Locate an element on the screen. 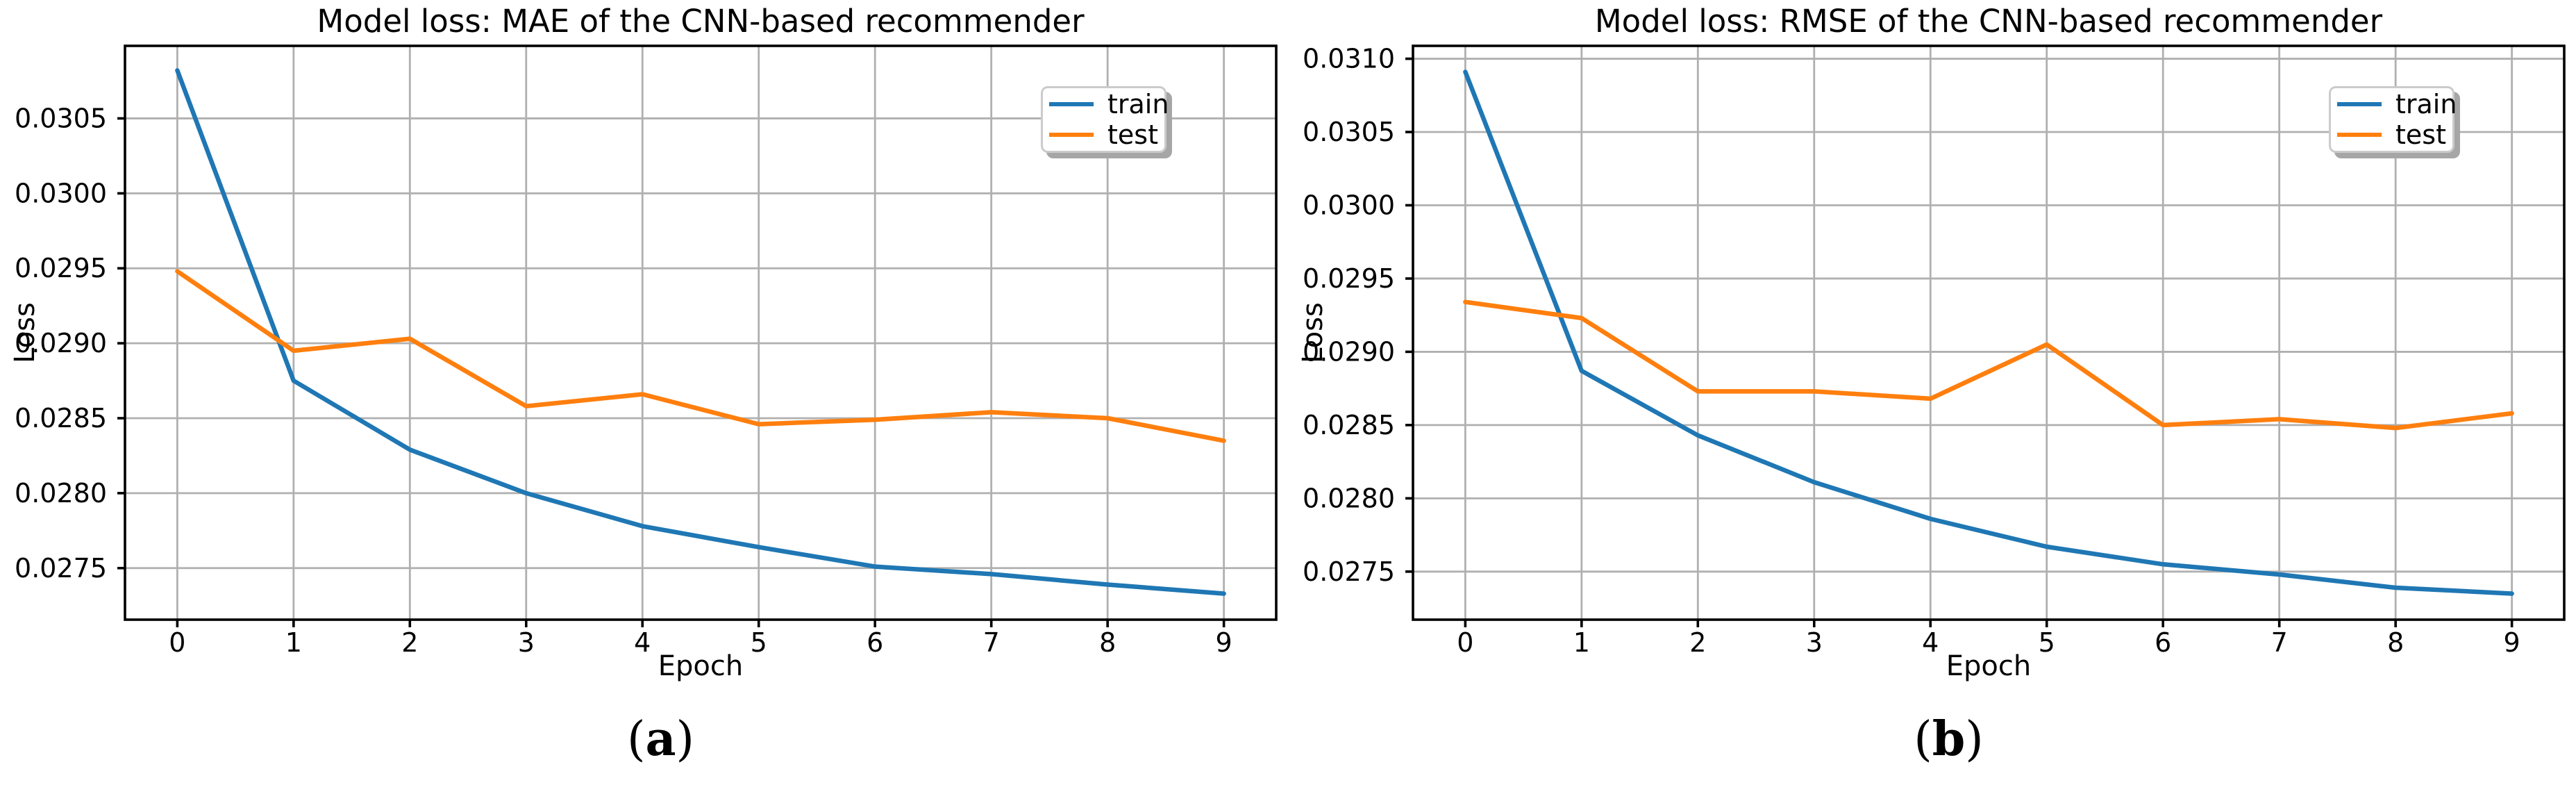 The image size is (2576, 785). caption-b-close-paren: ) is located at coordinates (1974, 739).